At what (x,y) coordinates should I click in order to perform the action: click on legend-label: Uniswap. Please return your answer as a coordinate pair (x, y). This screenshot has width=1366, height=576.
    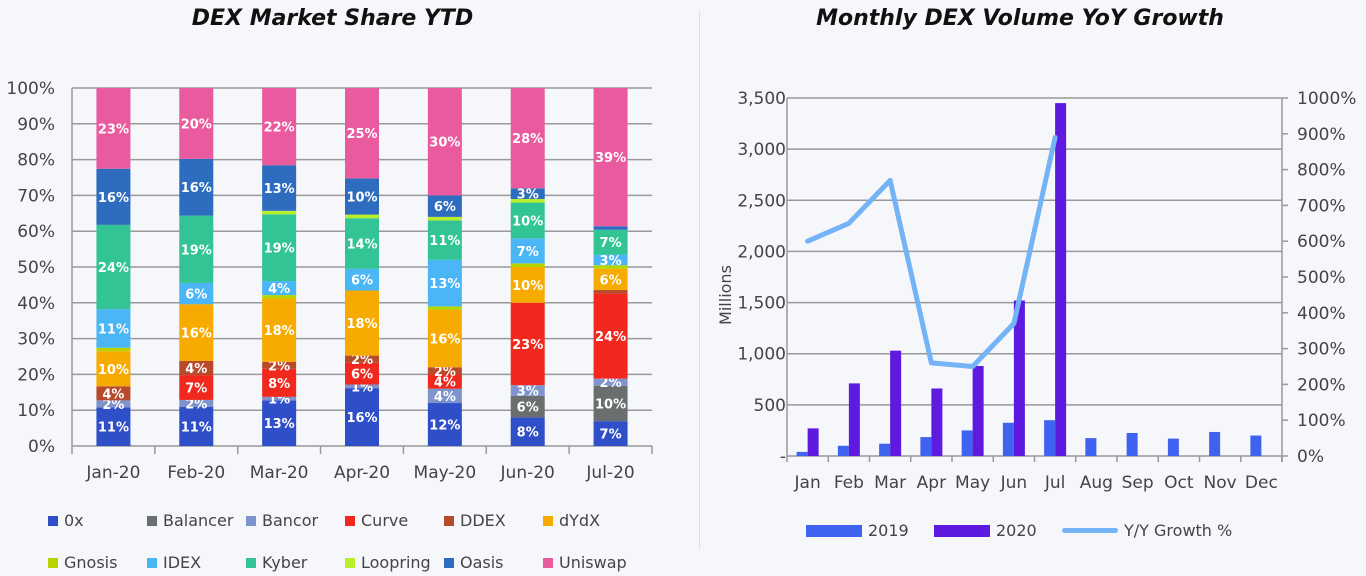
    Looking at the image, I should click on (593, 562).